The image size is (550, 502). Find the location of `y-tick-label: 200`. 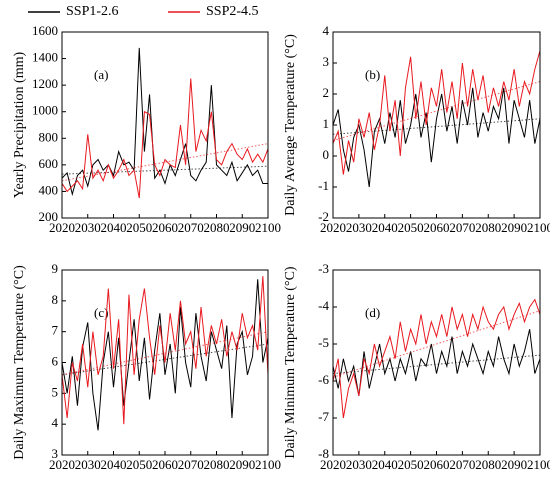

y-tick-label: 200 is located at coordinates (49, 216).